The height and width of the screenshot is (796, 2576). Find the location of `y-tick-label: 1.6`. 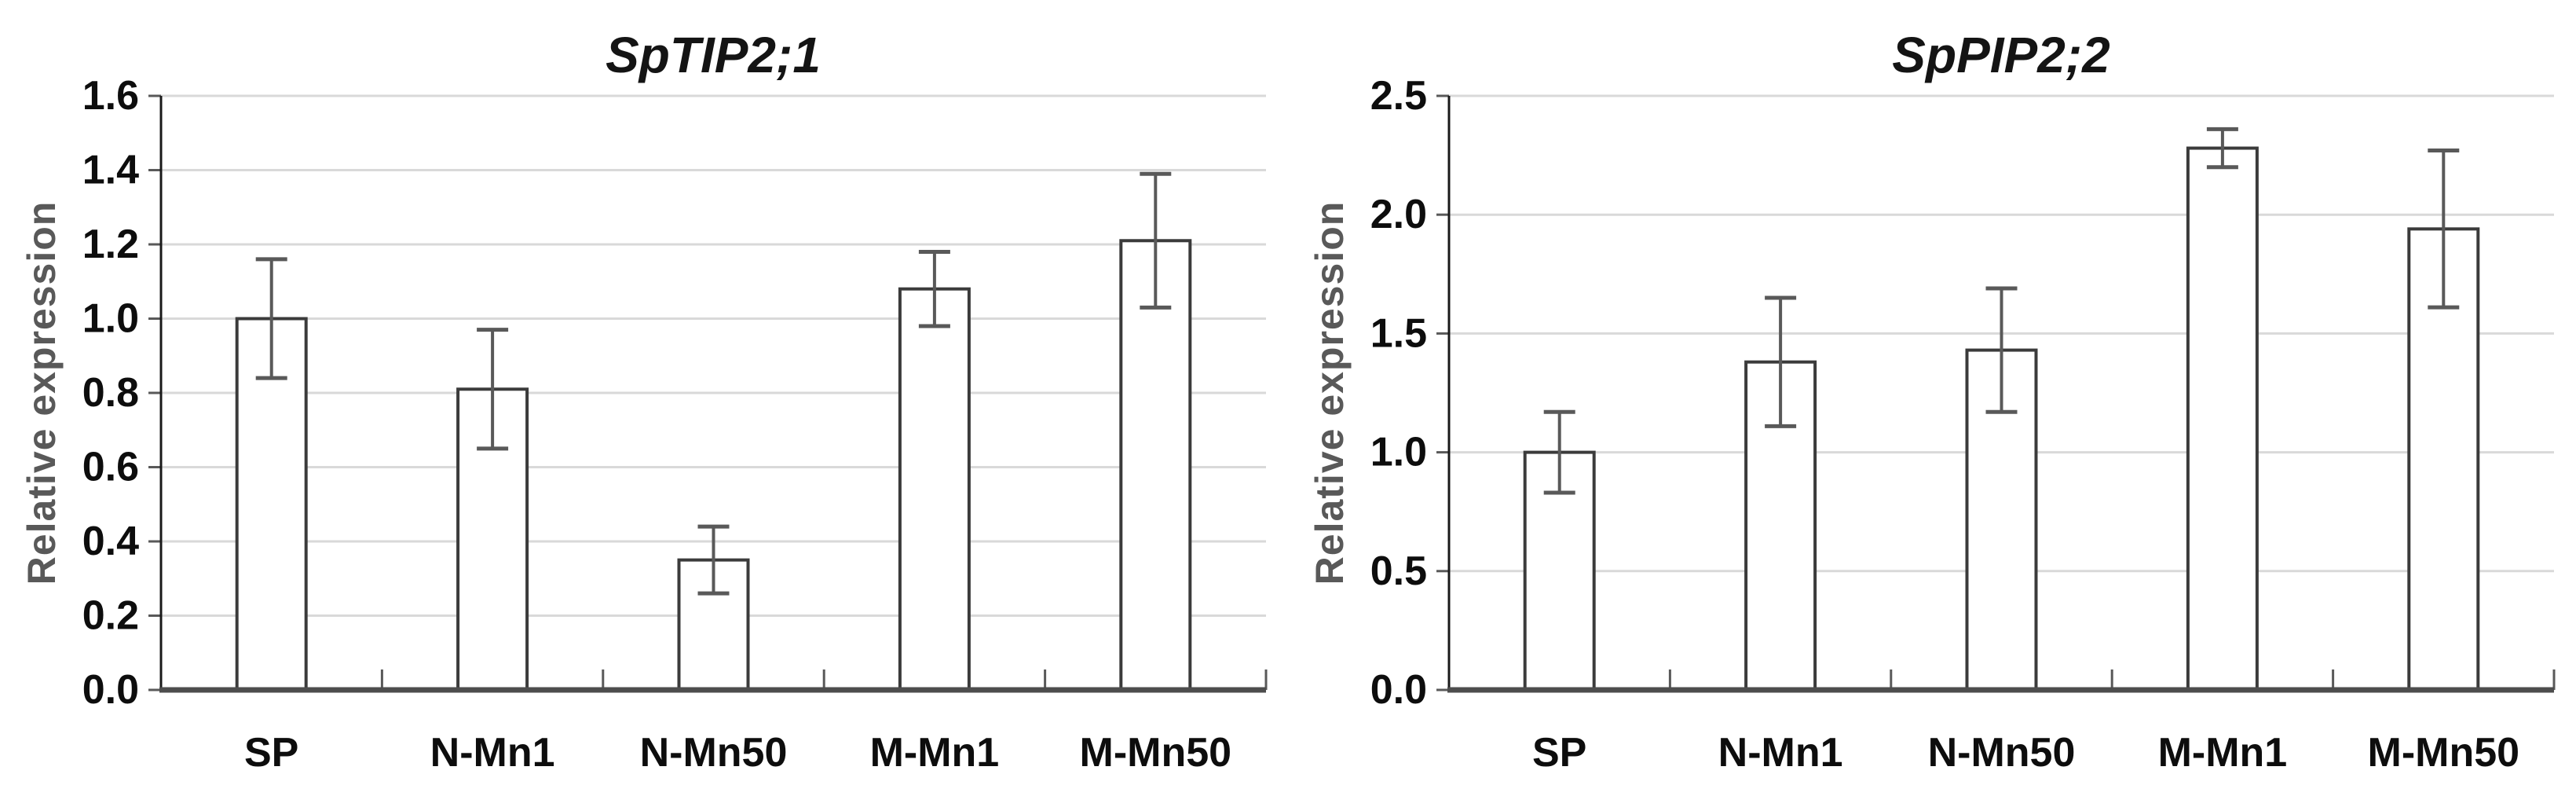

y-tick-label: 1.6 is located at coordinates (110, 96).